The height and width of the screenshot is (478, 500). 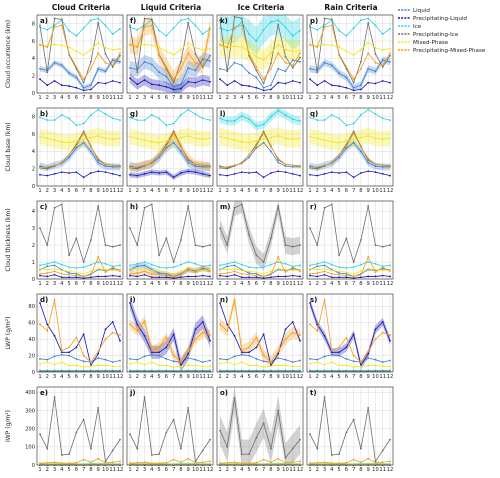 I want to click on x-tick-label: 12, so click(x=300, y=191).